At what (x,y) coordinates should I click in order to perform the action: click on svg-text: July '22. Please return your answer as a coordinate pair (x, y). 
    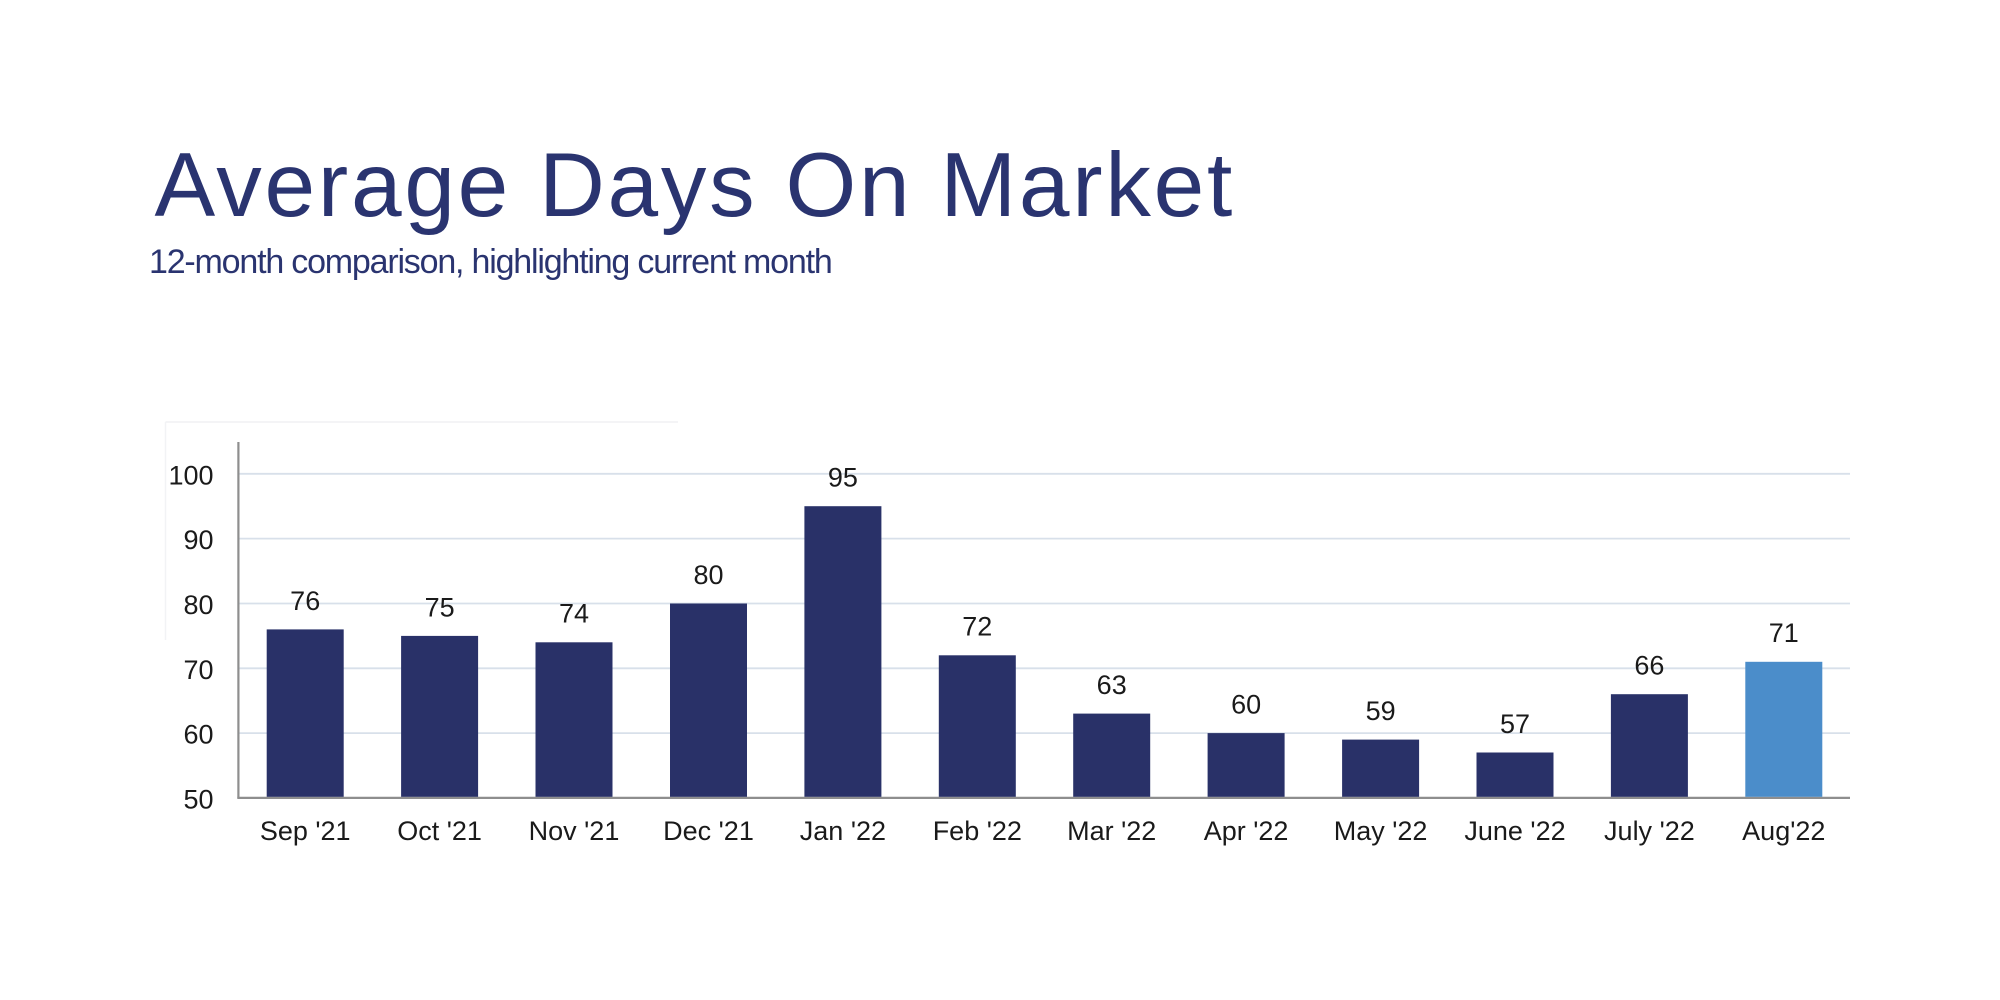
    Looking at the image, I should click on (1649, 831).